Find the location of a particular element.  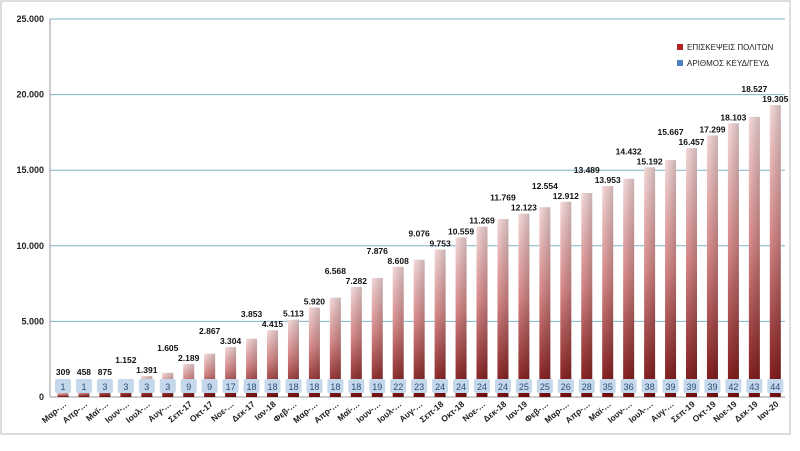

data-label-visits: 15.667 is located at coordinates (671, 132).